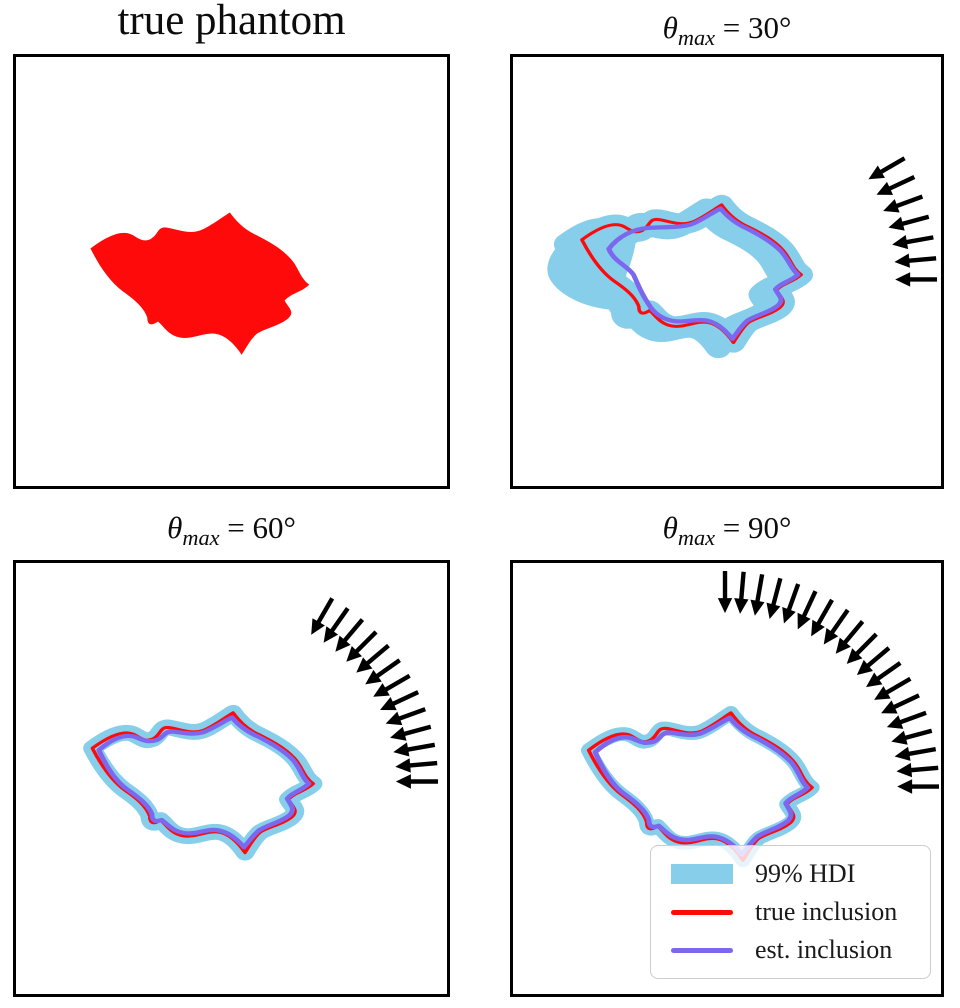 The width and height of the screenshot is (960, 1008). What do you see at coordinates (824, 949) in the screenshot?
I see `legend-label: est. inclusion` at bounding box center [824, 949].